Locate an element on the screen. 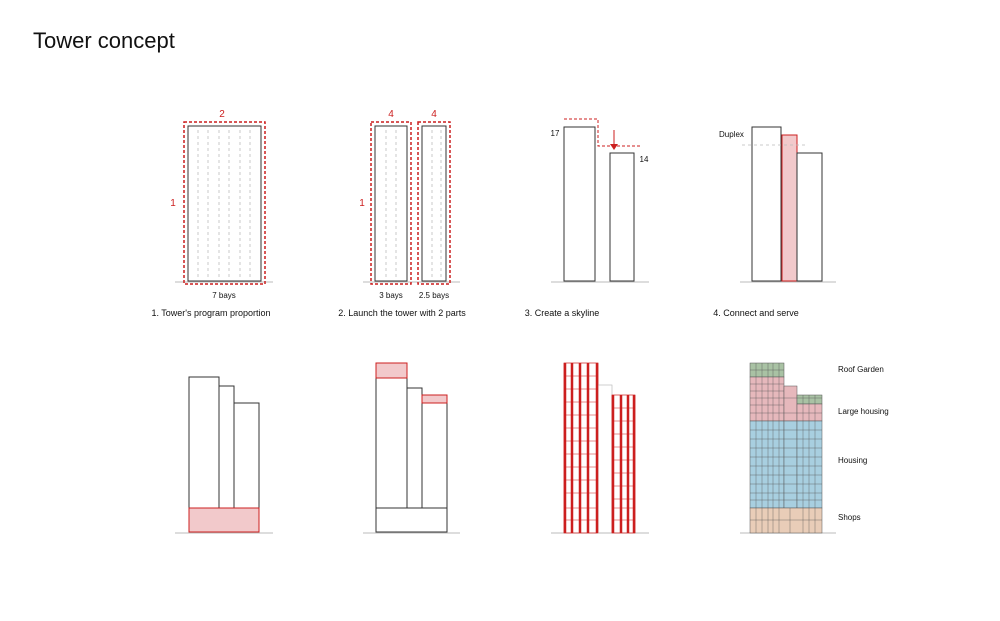  step-4-connect-serve: Duplex 4. Connect and serve is located at coordinates (774, 222).